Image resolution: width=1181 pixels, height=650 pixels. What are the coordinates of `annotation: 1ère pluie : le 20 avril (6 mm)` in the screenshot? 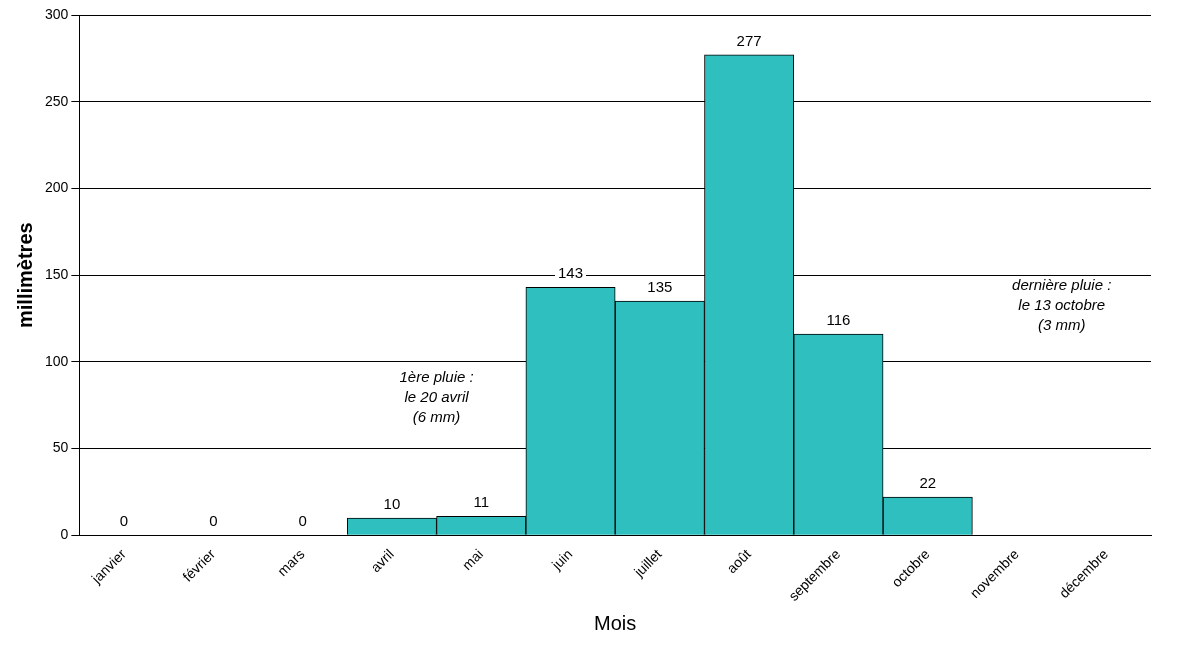 It's located at (436, 397).